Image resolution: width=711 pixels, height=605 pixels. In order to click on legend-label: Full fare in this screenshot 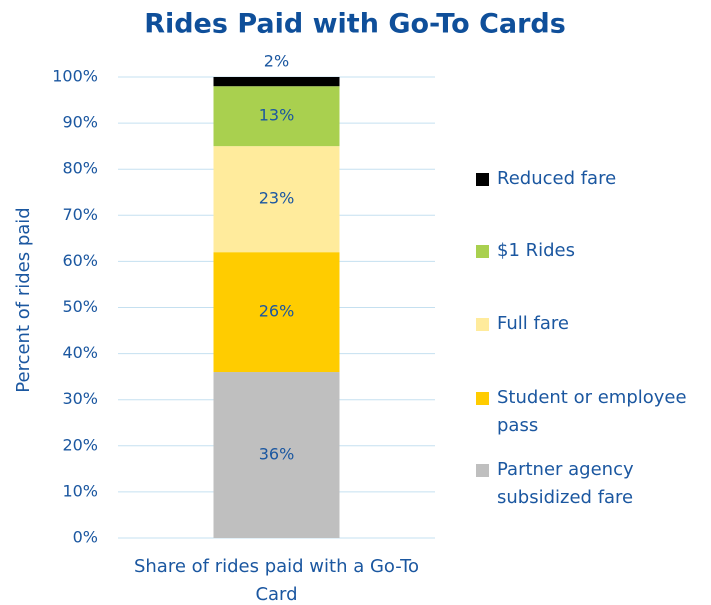, I will do `click(533, 323)`.